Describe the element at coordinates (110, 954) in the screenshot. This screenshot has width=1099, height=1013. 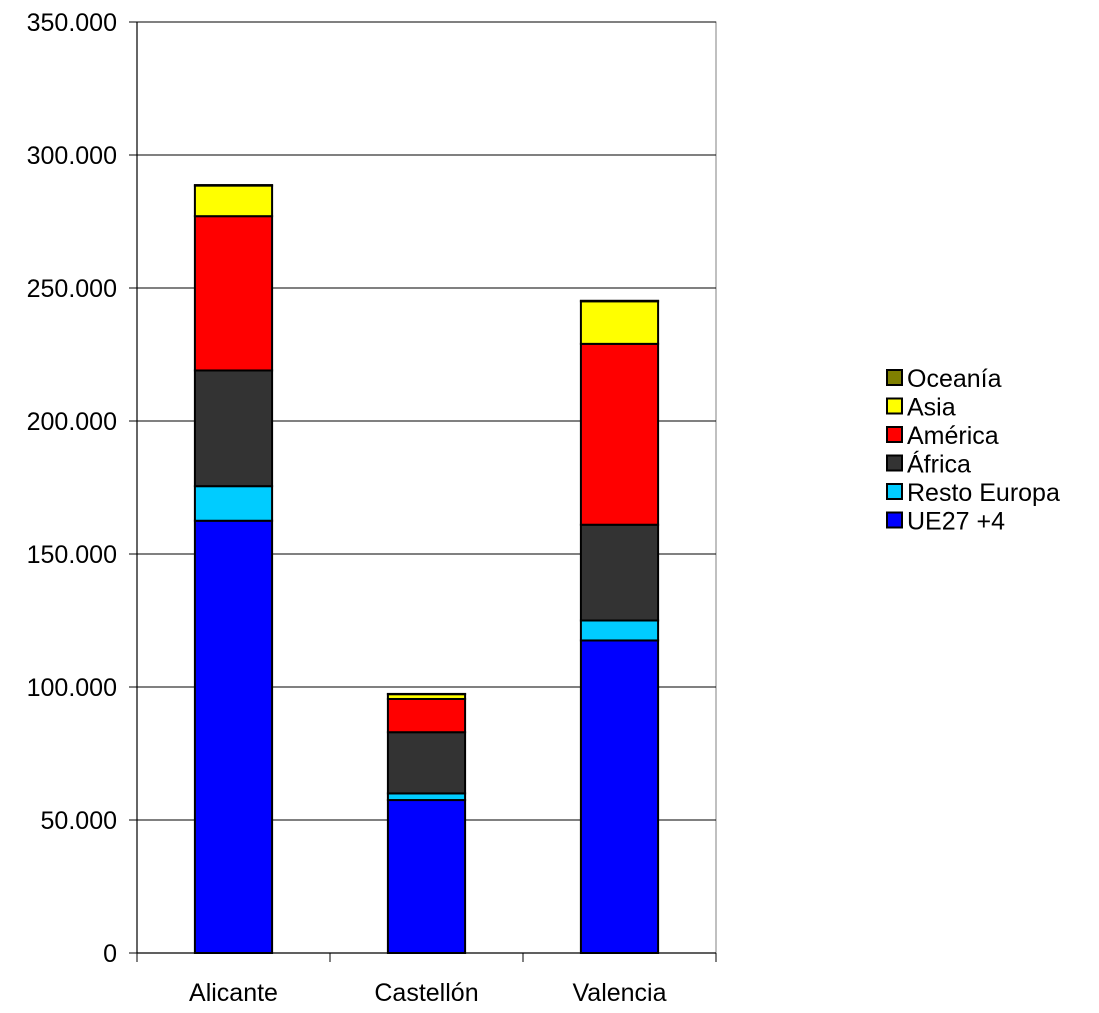
I see `y-tick-label: 0` at that location.